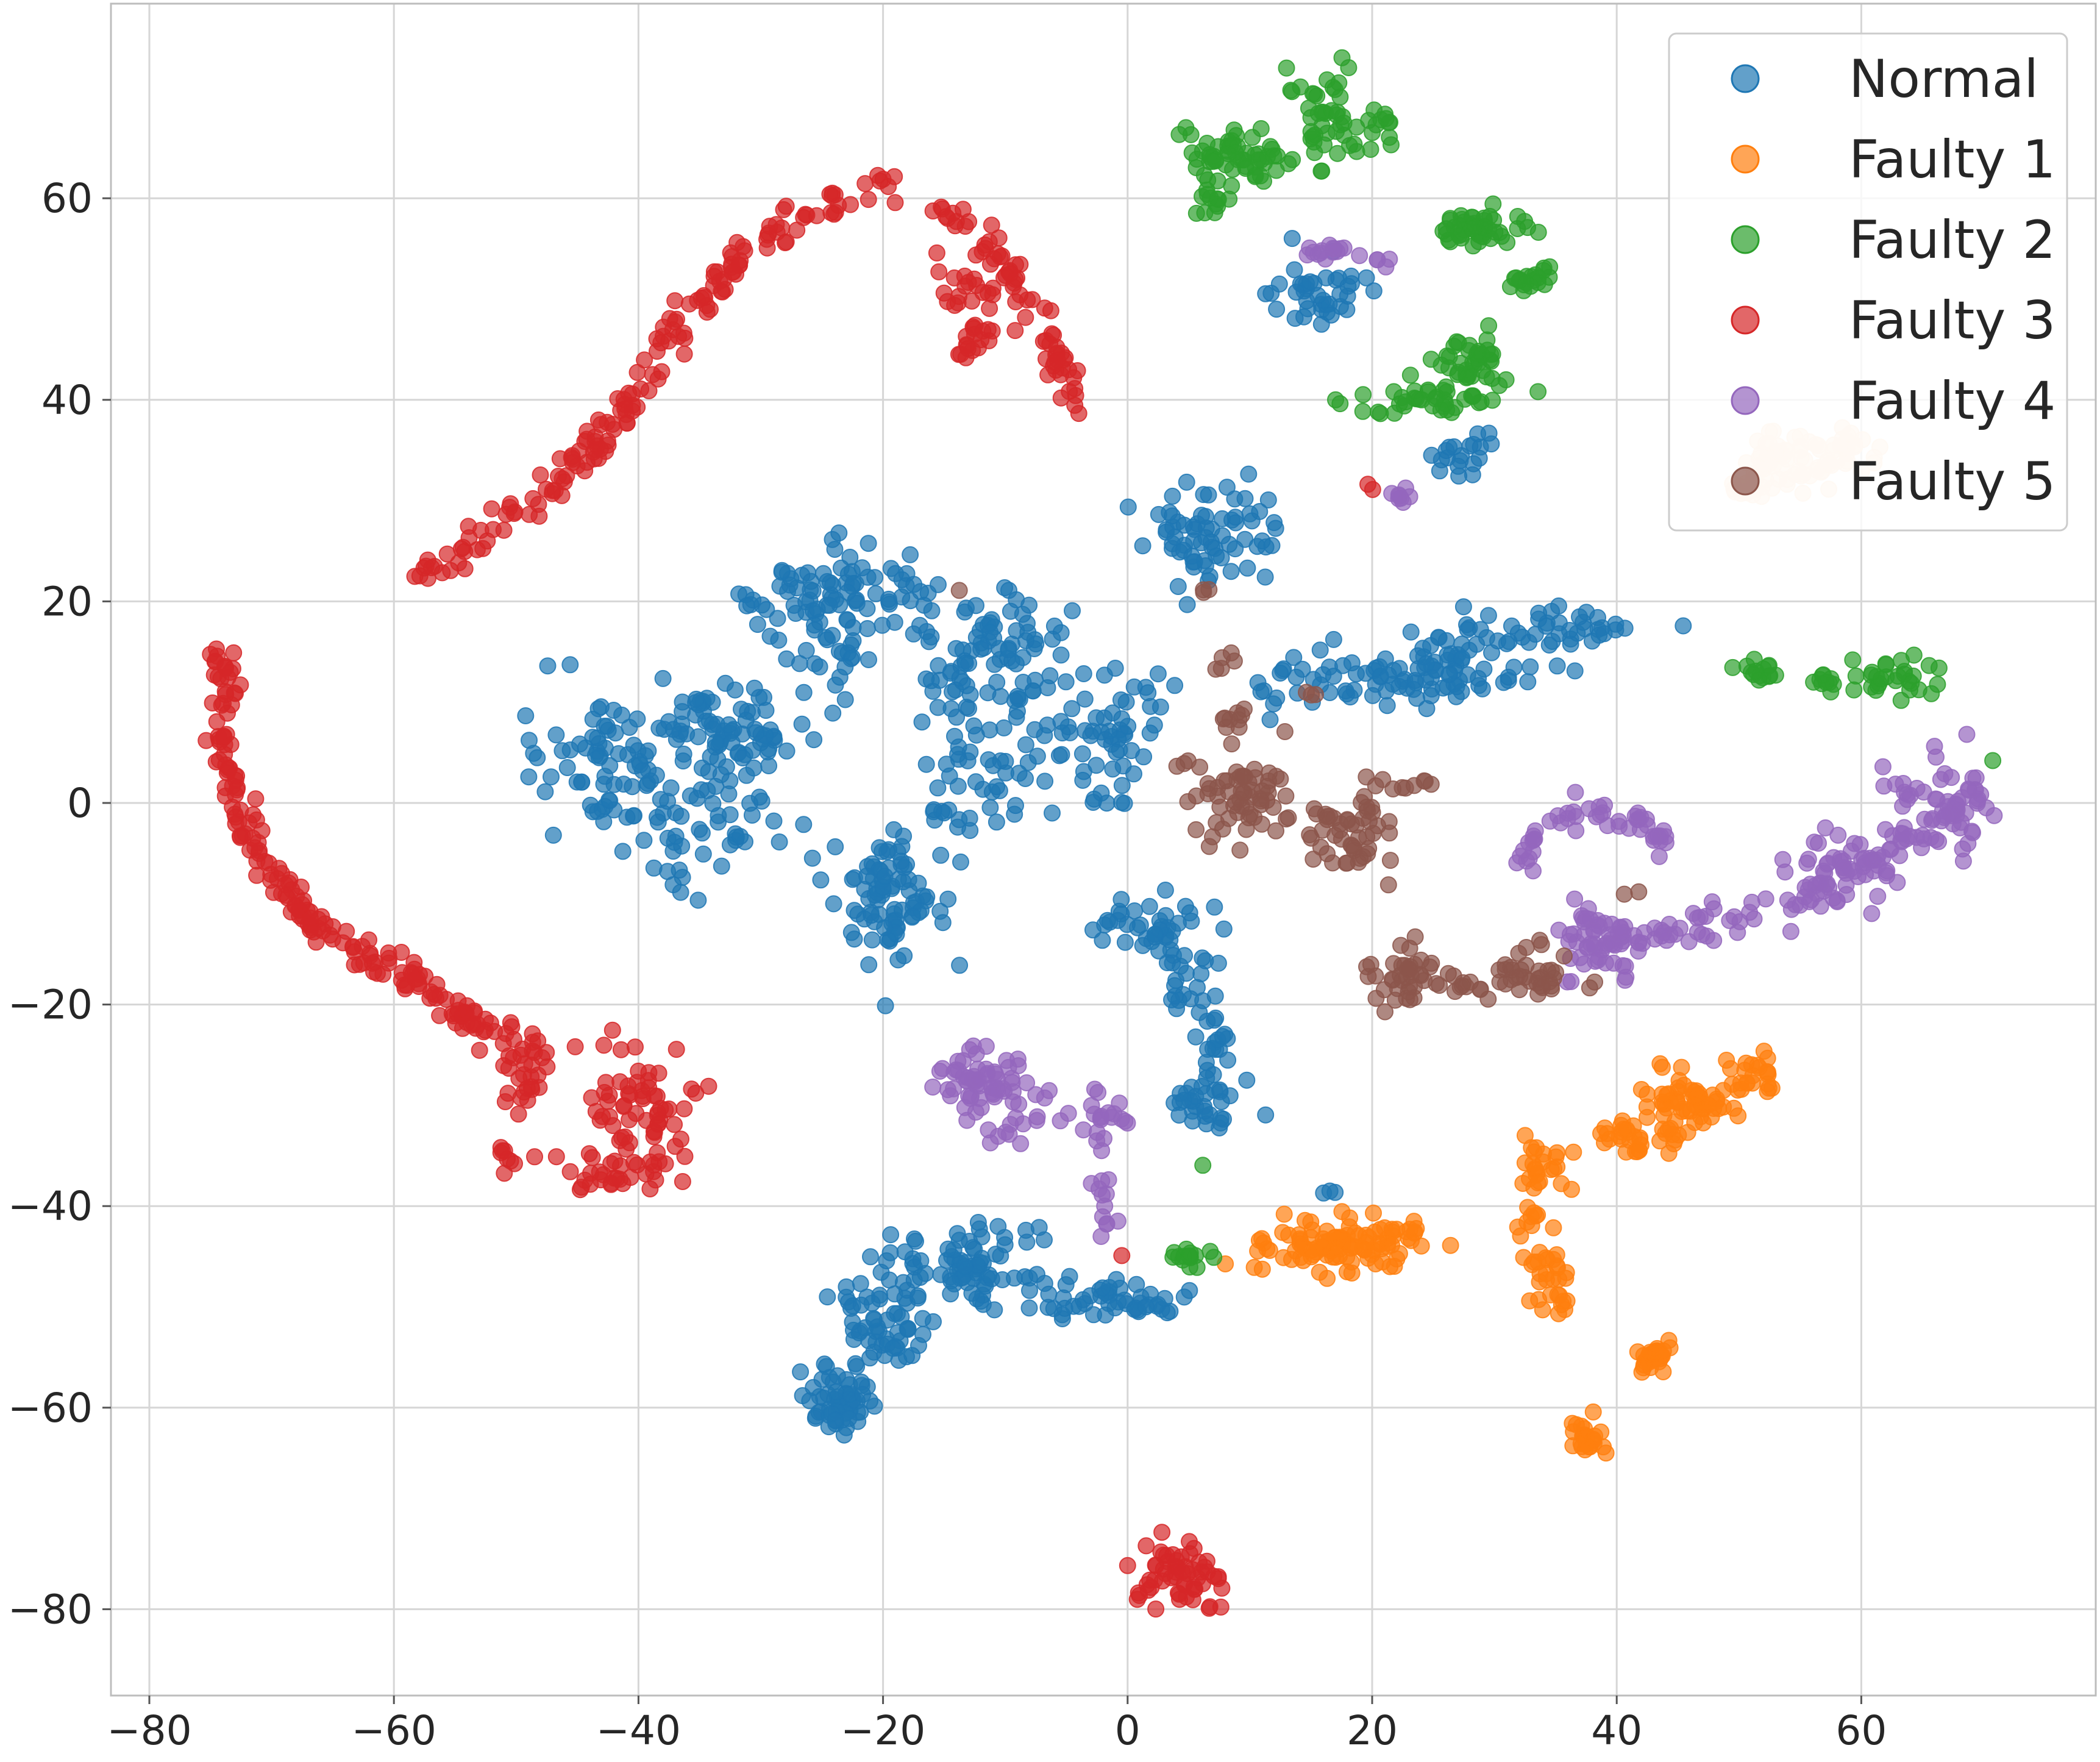 This screenshot has width=2100, height=1762. What do you see at coordinates (1952, 159) in the screenshot?
I see `legend-label: Faulty 1` at bounding box center [1952, 159].